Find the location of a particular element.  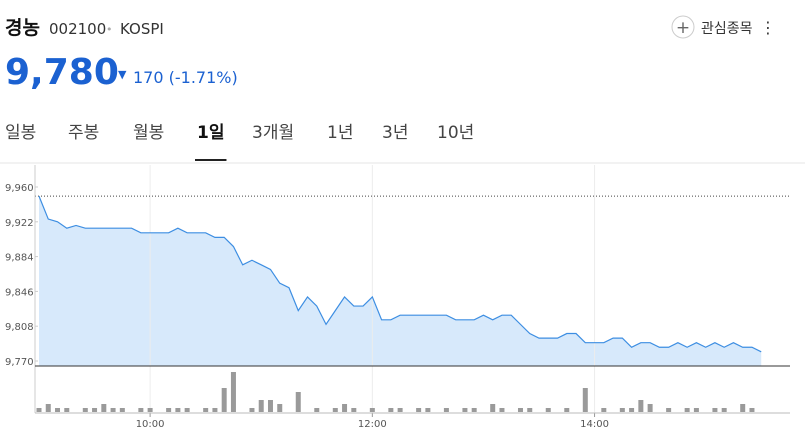

tab: 일봉 is located at coordinates (20, 133).